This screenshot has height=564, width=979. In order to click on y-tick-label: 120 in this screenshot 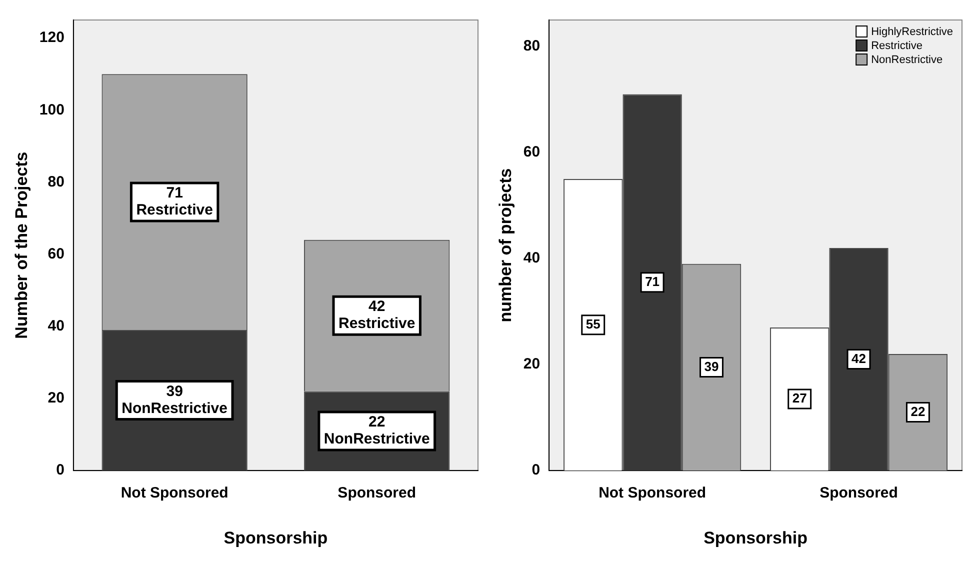, I will do `click(51, 37)`.